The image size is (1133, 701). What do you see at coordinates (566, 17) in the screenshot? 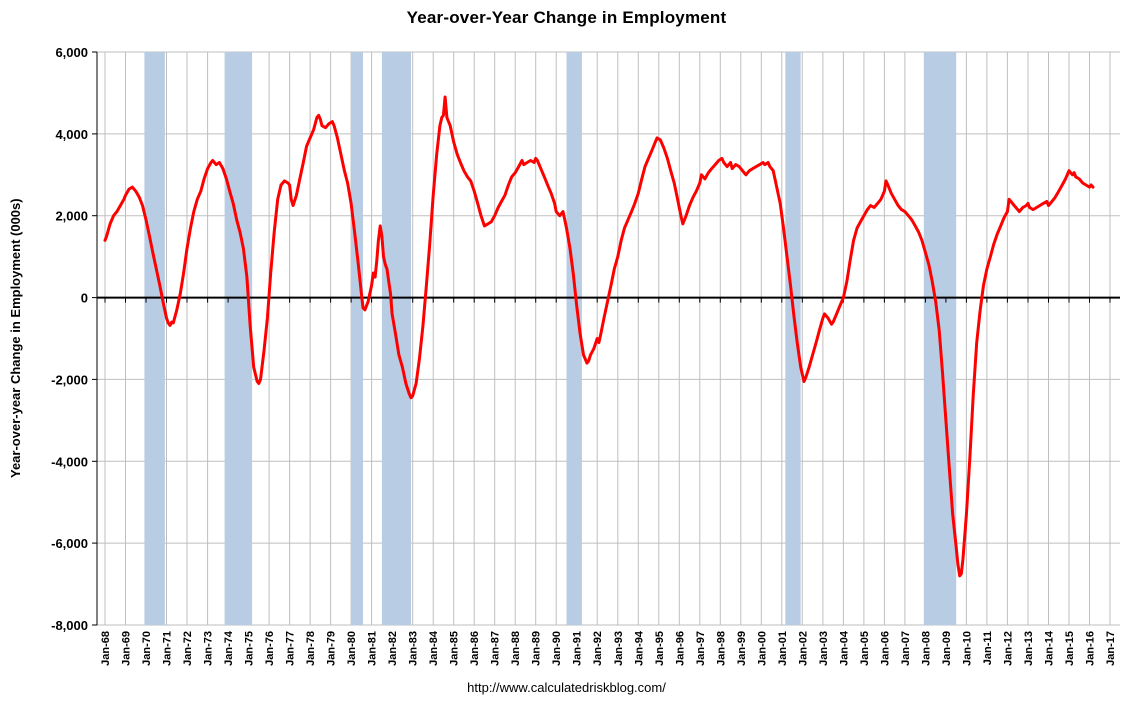
I see `chart-title: Year-over-Year Change in Employment` at bounding box center [566, 17].